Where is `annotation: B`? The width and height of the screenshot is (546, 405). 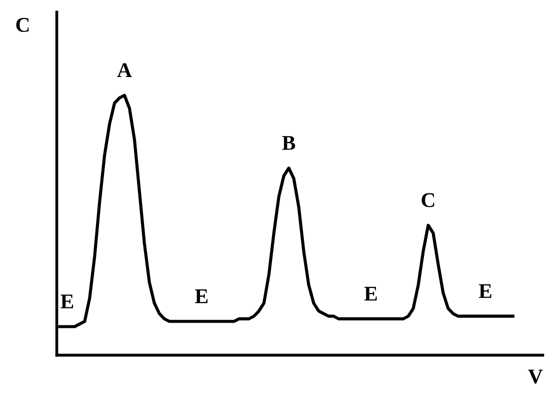
annotation: B is located at coordinates (289, 143).